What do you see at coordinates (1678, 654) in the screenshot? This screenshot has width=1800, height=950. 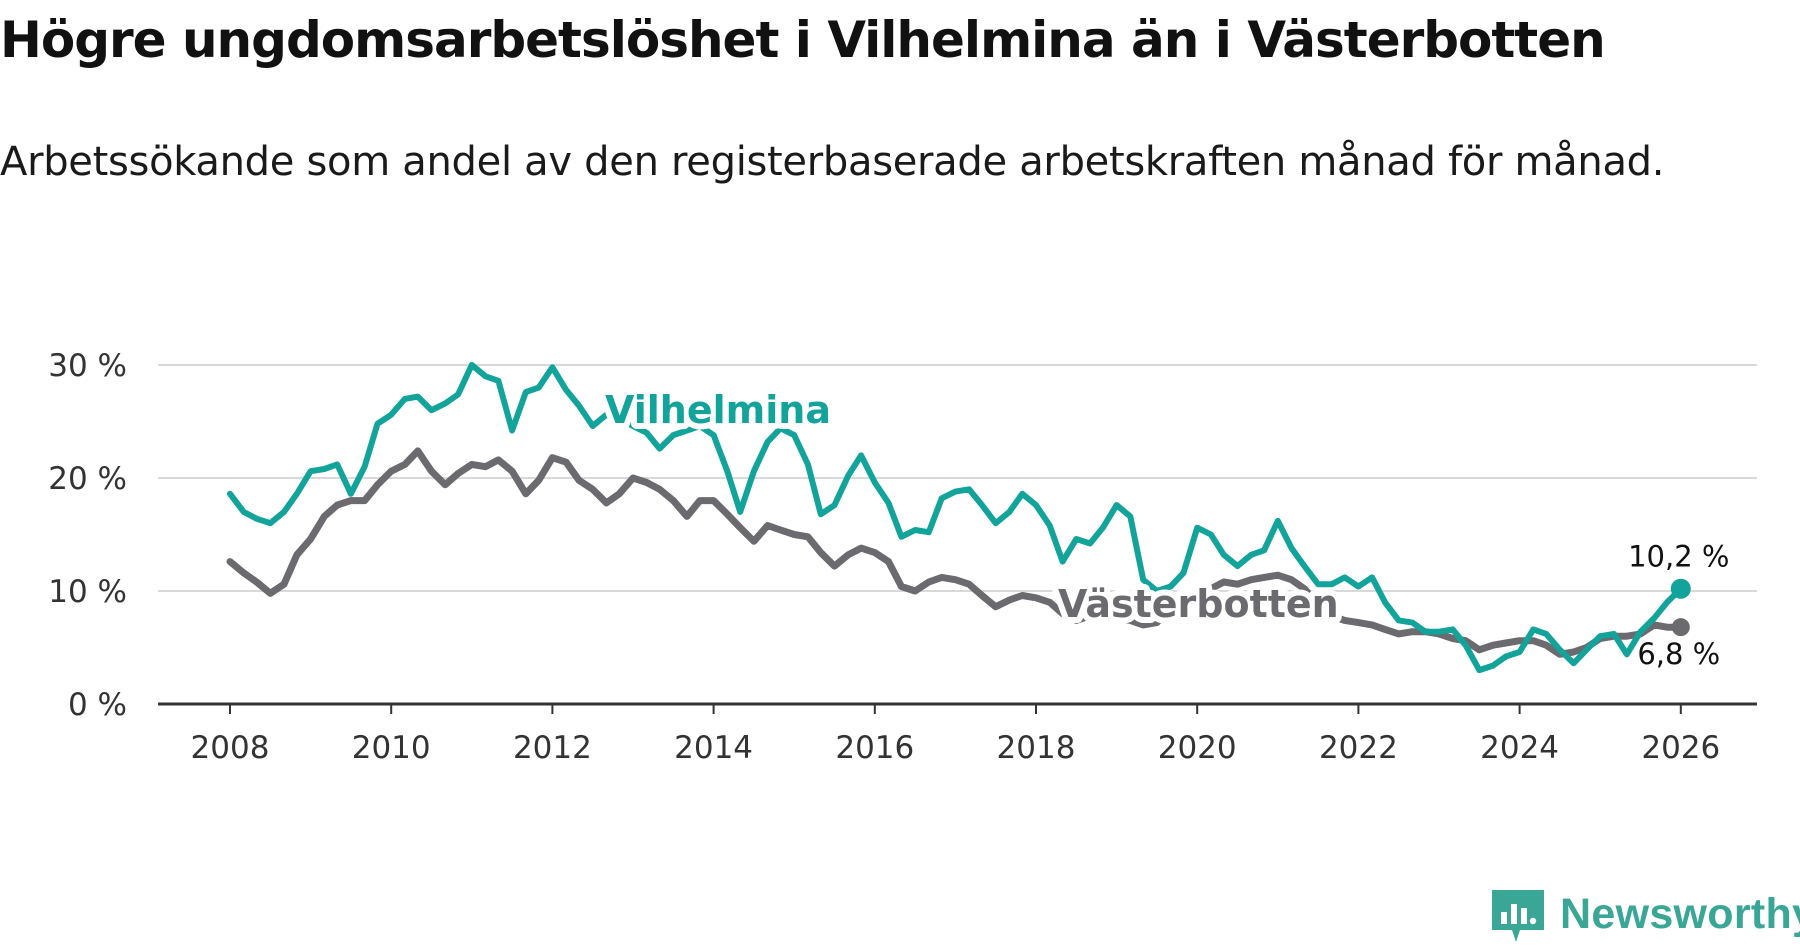 I see `end-value-label-vasterbotten: 6,8 %` at bounding box center [1678, 654].